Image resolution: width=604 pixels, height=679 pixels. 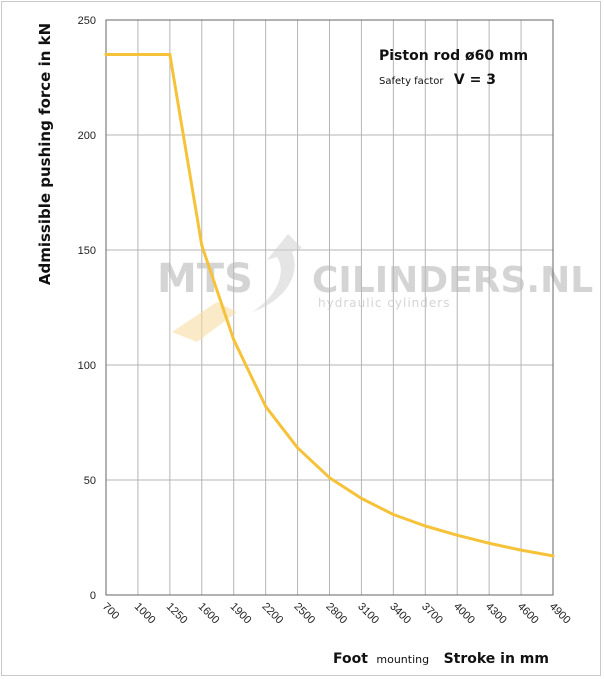 What do you see at coordinates (90, 481) in the screenshot?
I see `y-tick-label: 50` at bounding box center [90, 481].